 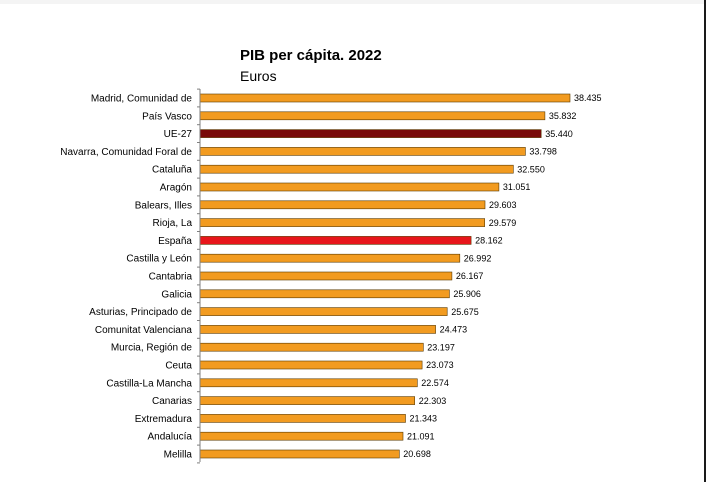 What do you see at coordinates (705, 241) in the screenshot?
I see `window-right-border` at bounding box center [705, 241].